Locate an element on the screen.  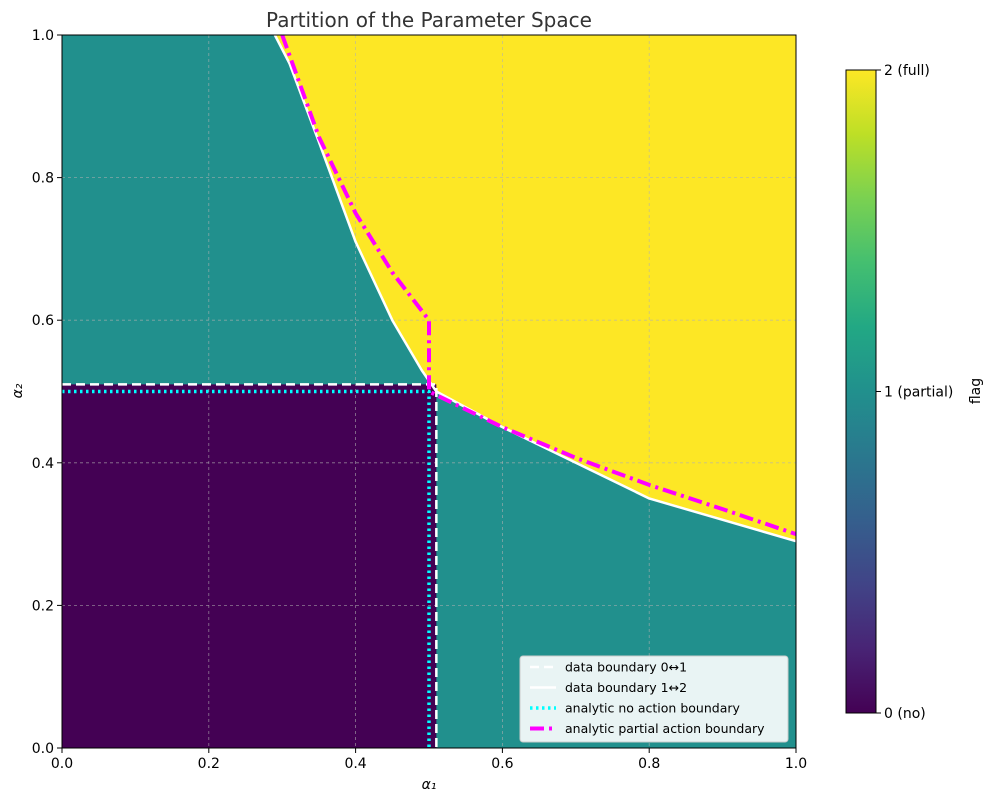
x-tick-label: 0.6 is located at coordinates (502, 764).